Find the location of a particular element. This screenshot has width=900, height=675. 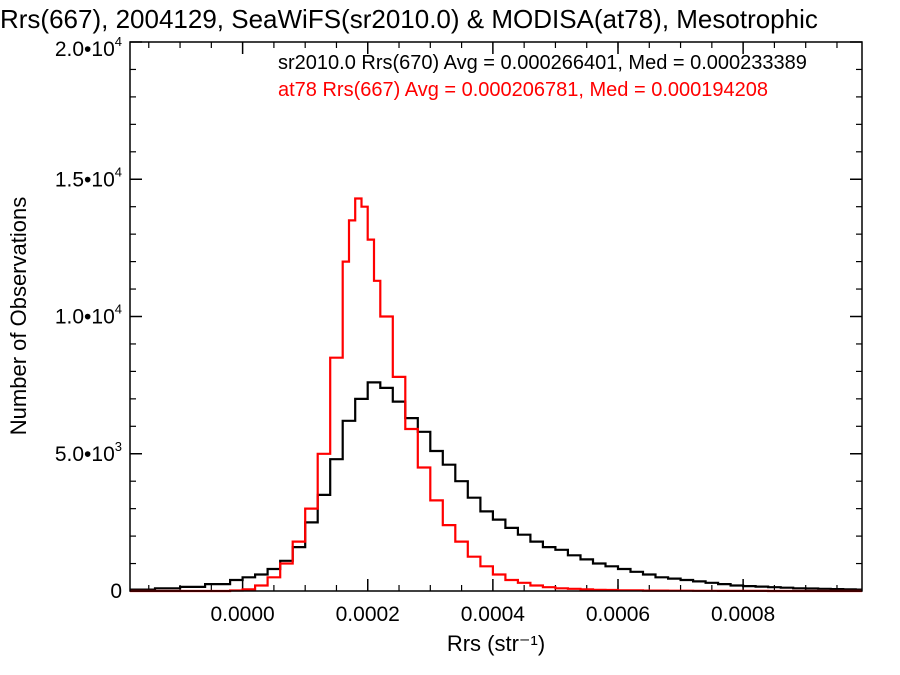

y-tick-label: 1.5•104 is located at coordinates (88, 177).